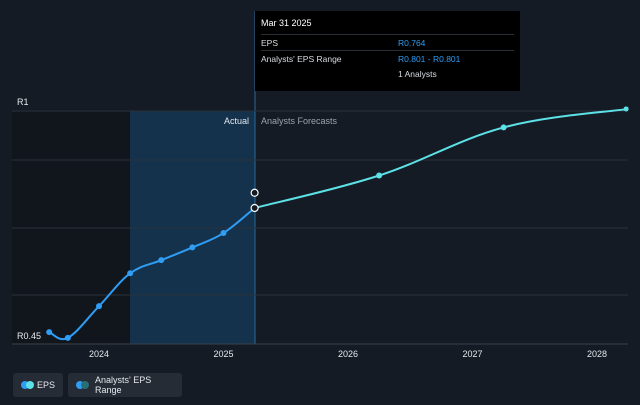 This screenshot has height=405, width=640. I want to click on tooltip-row-range: Analysts' EPS Range R0.801 - R0.801, so click(387, 58).